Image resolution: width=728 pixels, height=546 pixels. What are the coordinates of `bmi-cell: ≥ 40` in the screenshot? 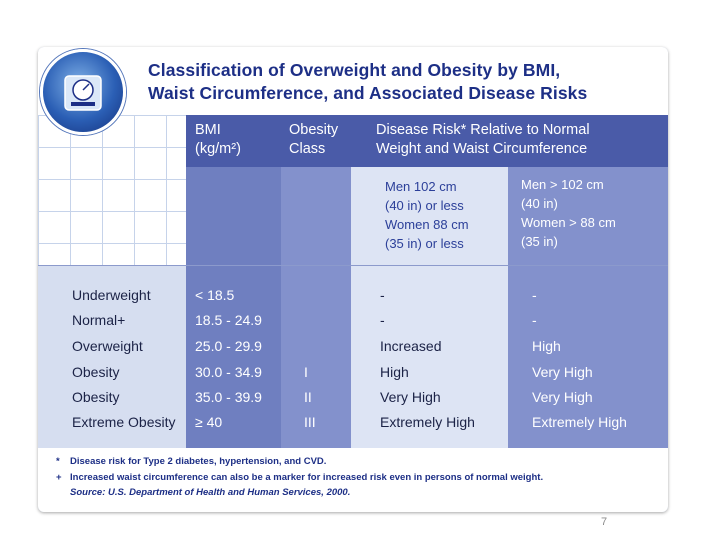 It's located at (209, 422).